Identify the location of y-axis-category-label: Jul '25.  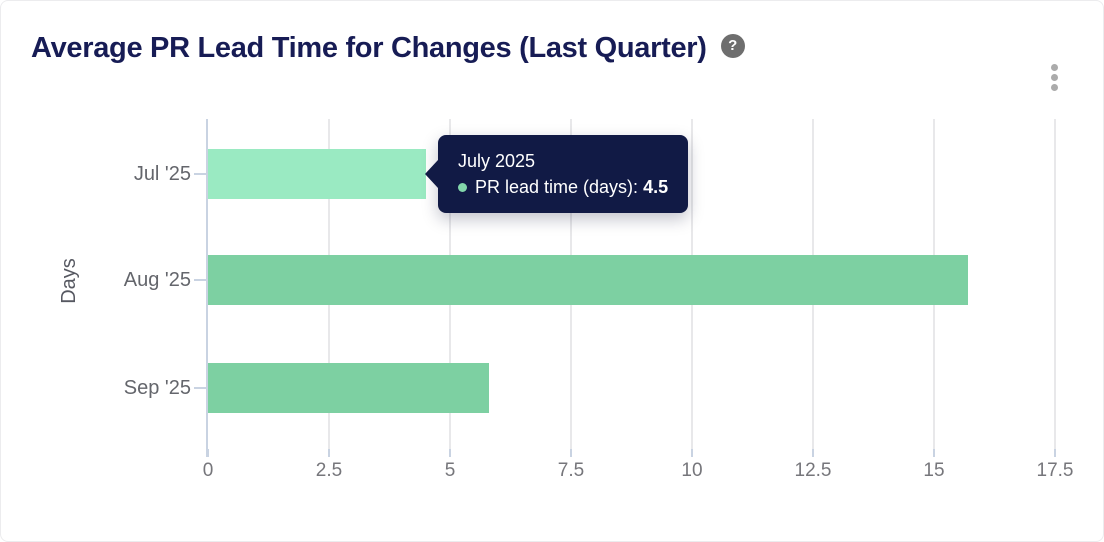
(162, 174).